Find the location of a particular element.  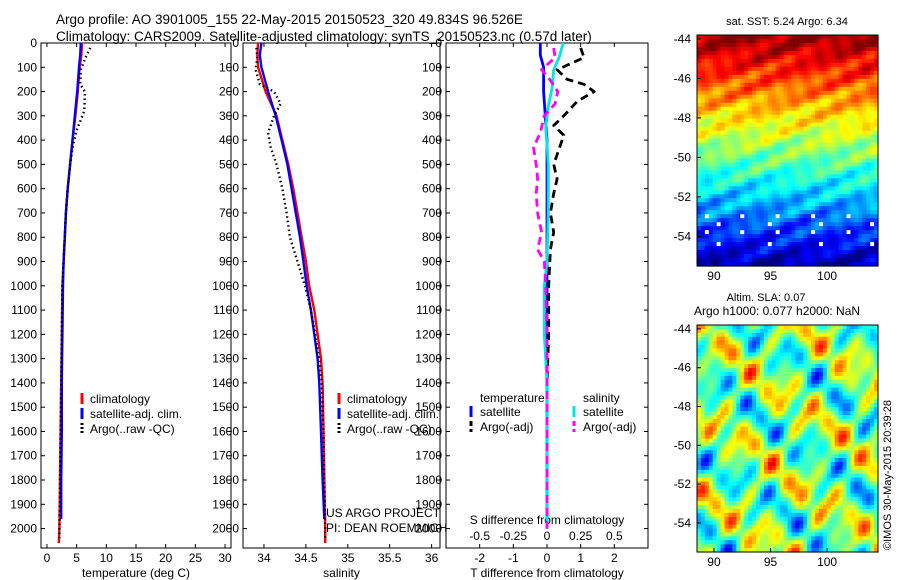

map-y-tick-label: -50 is located at coordinates (683, 157).